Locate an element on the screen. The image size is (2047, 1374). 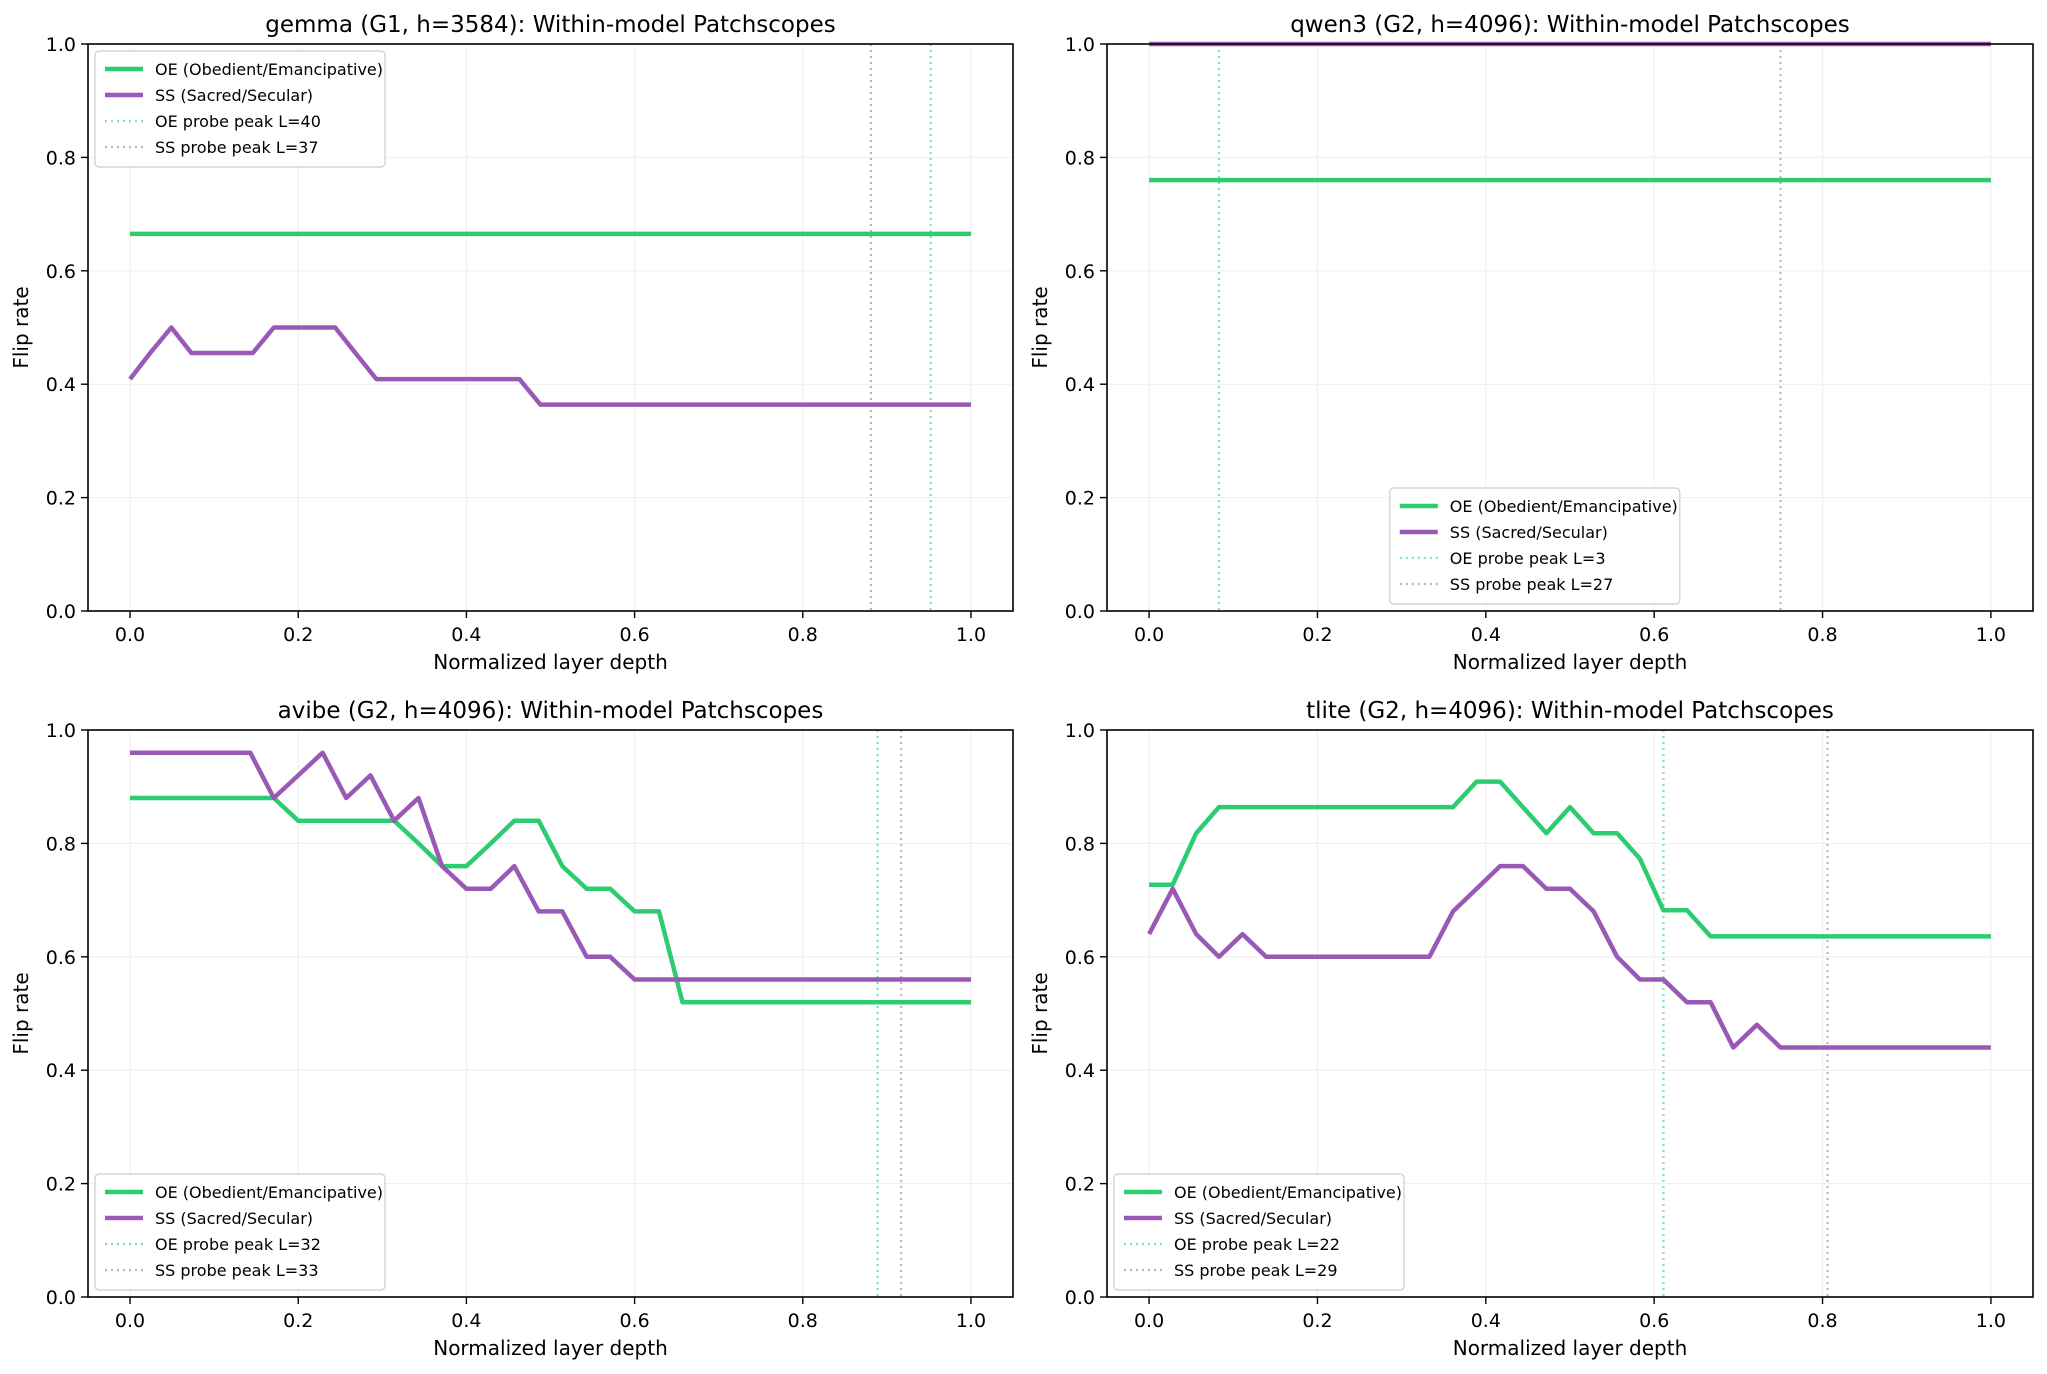
legend-entry-oe-peak-label: OE probe peak L=40 is located at coordinates (238, 121).